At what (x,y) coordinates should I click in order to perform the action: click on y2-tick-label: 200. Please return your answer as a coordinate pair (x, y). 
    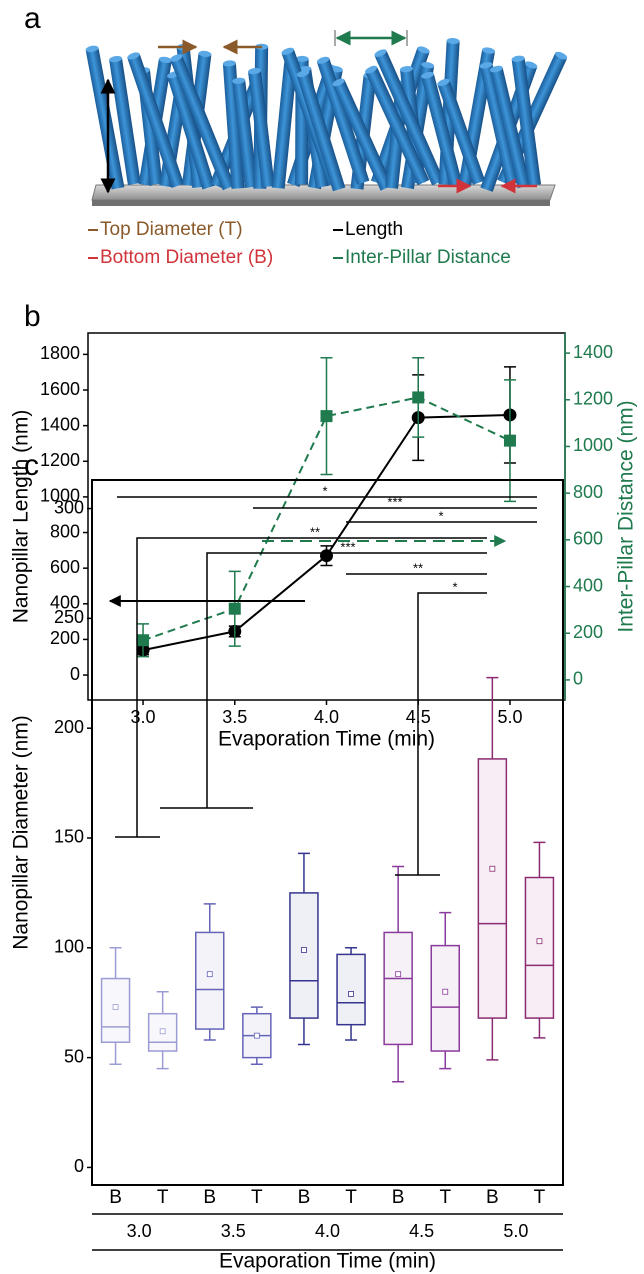
    Looking at the image, I should click on (588, 632).